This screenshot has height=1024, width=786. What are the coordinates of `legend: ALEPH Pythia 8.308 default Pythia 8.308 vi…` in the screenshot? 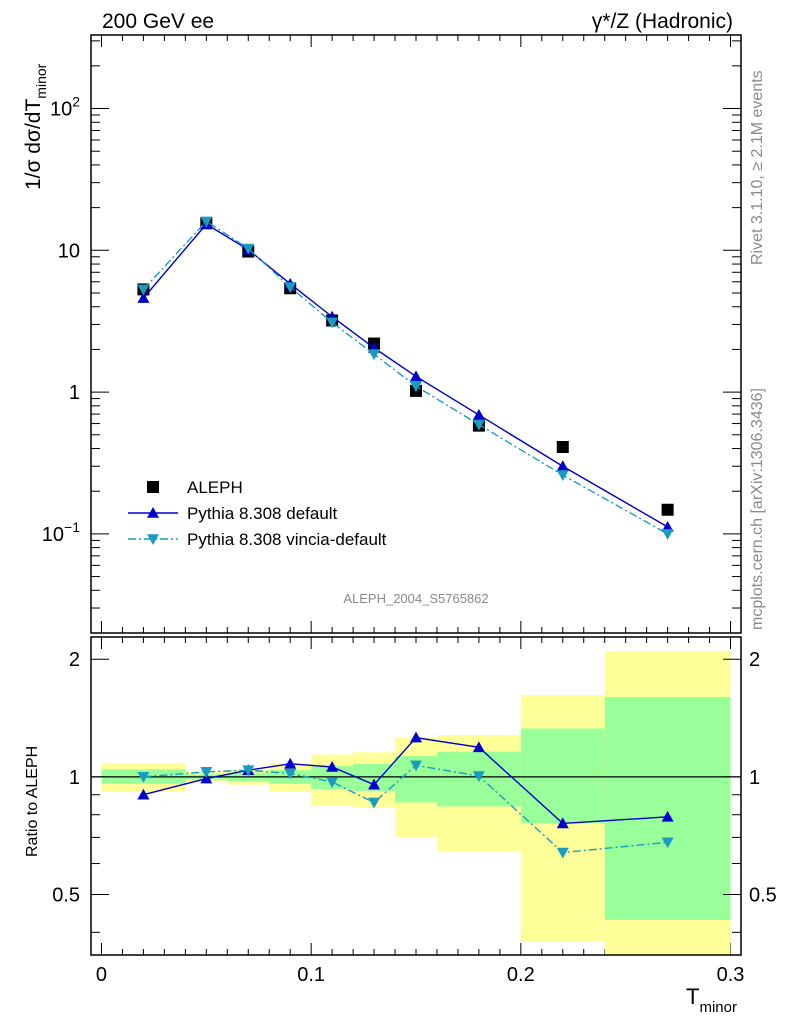 It's located at (257, 513).